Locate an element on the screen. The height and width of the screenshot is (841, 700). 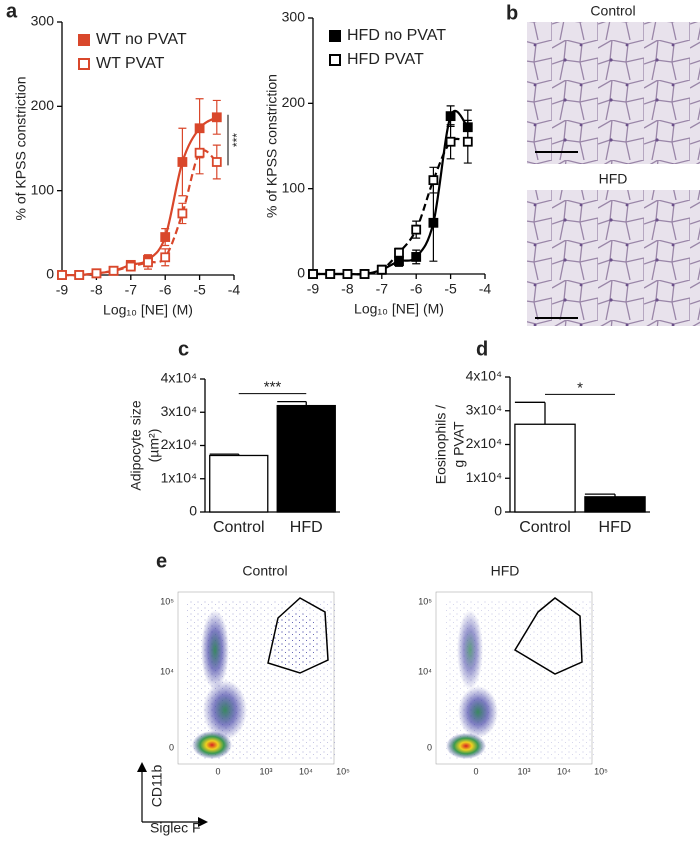
x-tick-label: -8 is located at coordinates (347, 289).